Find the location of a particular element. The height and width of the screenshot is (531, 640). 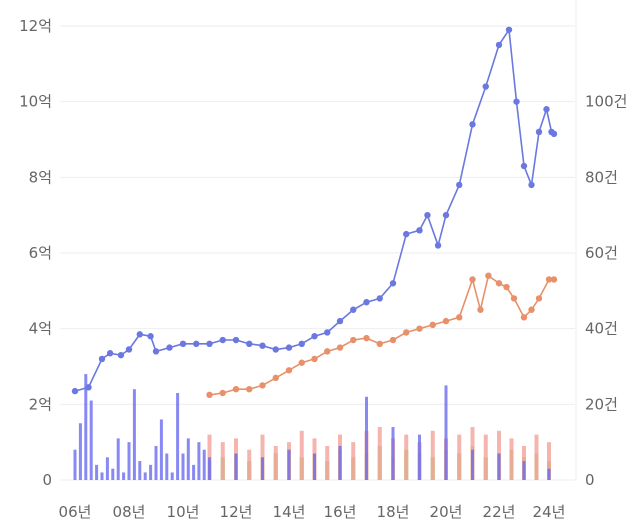

y-right-tick-label: 60건 is located at coordinates (601, 253).